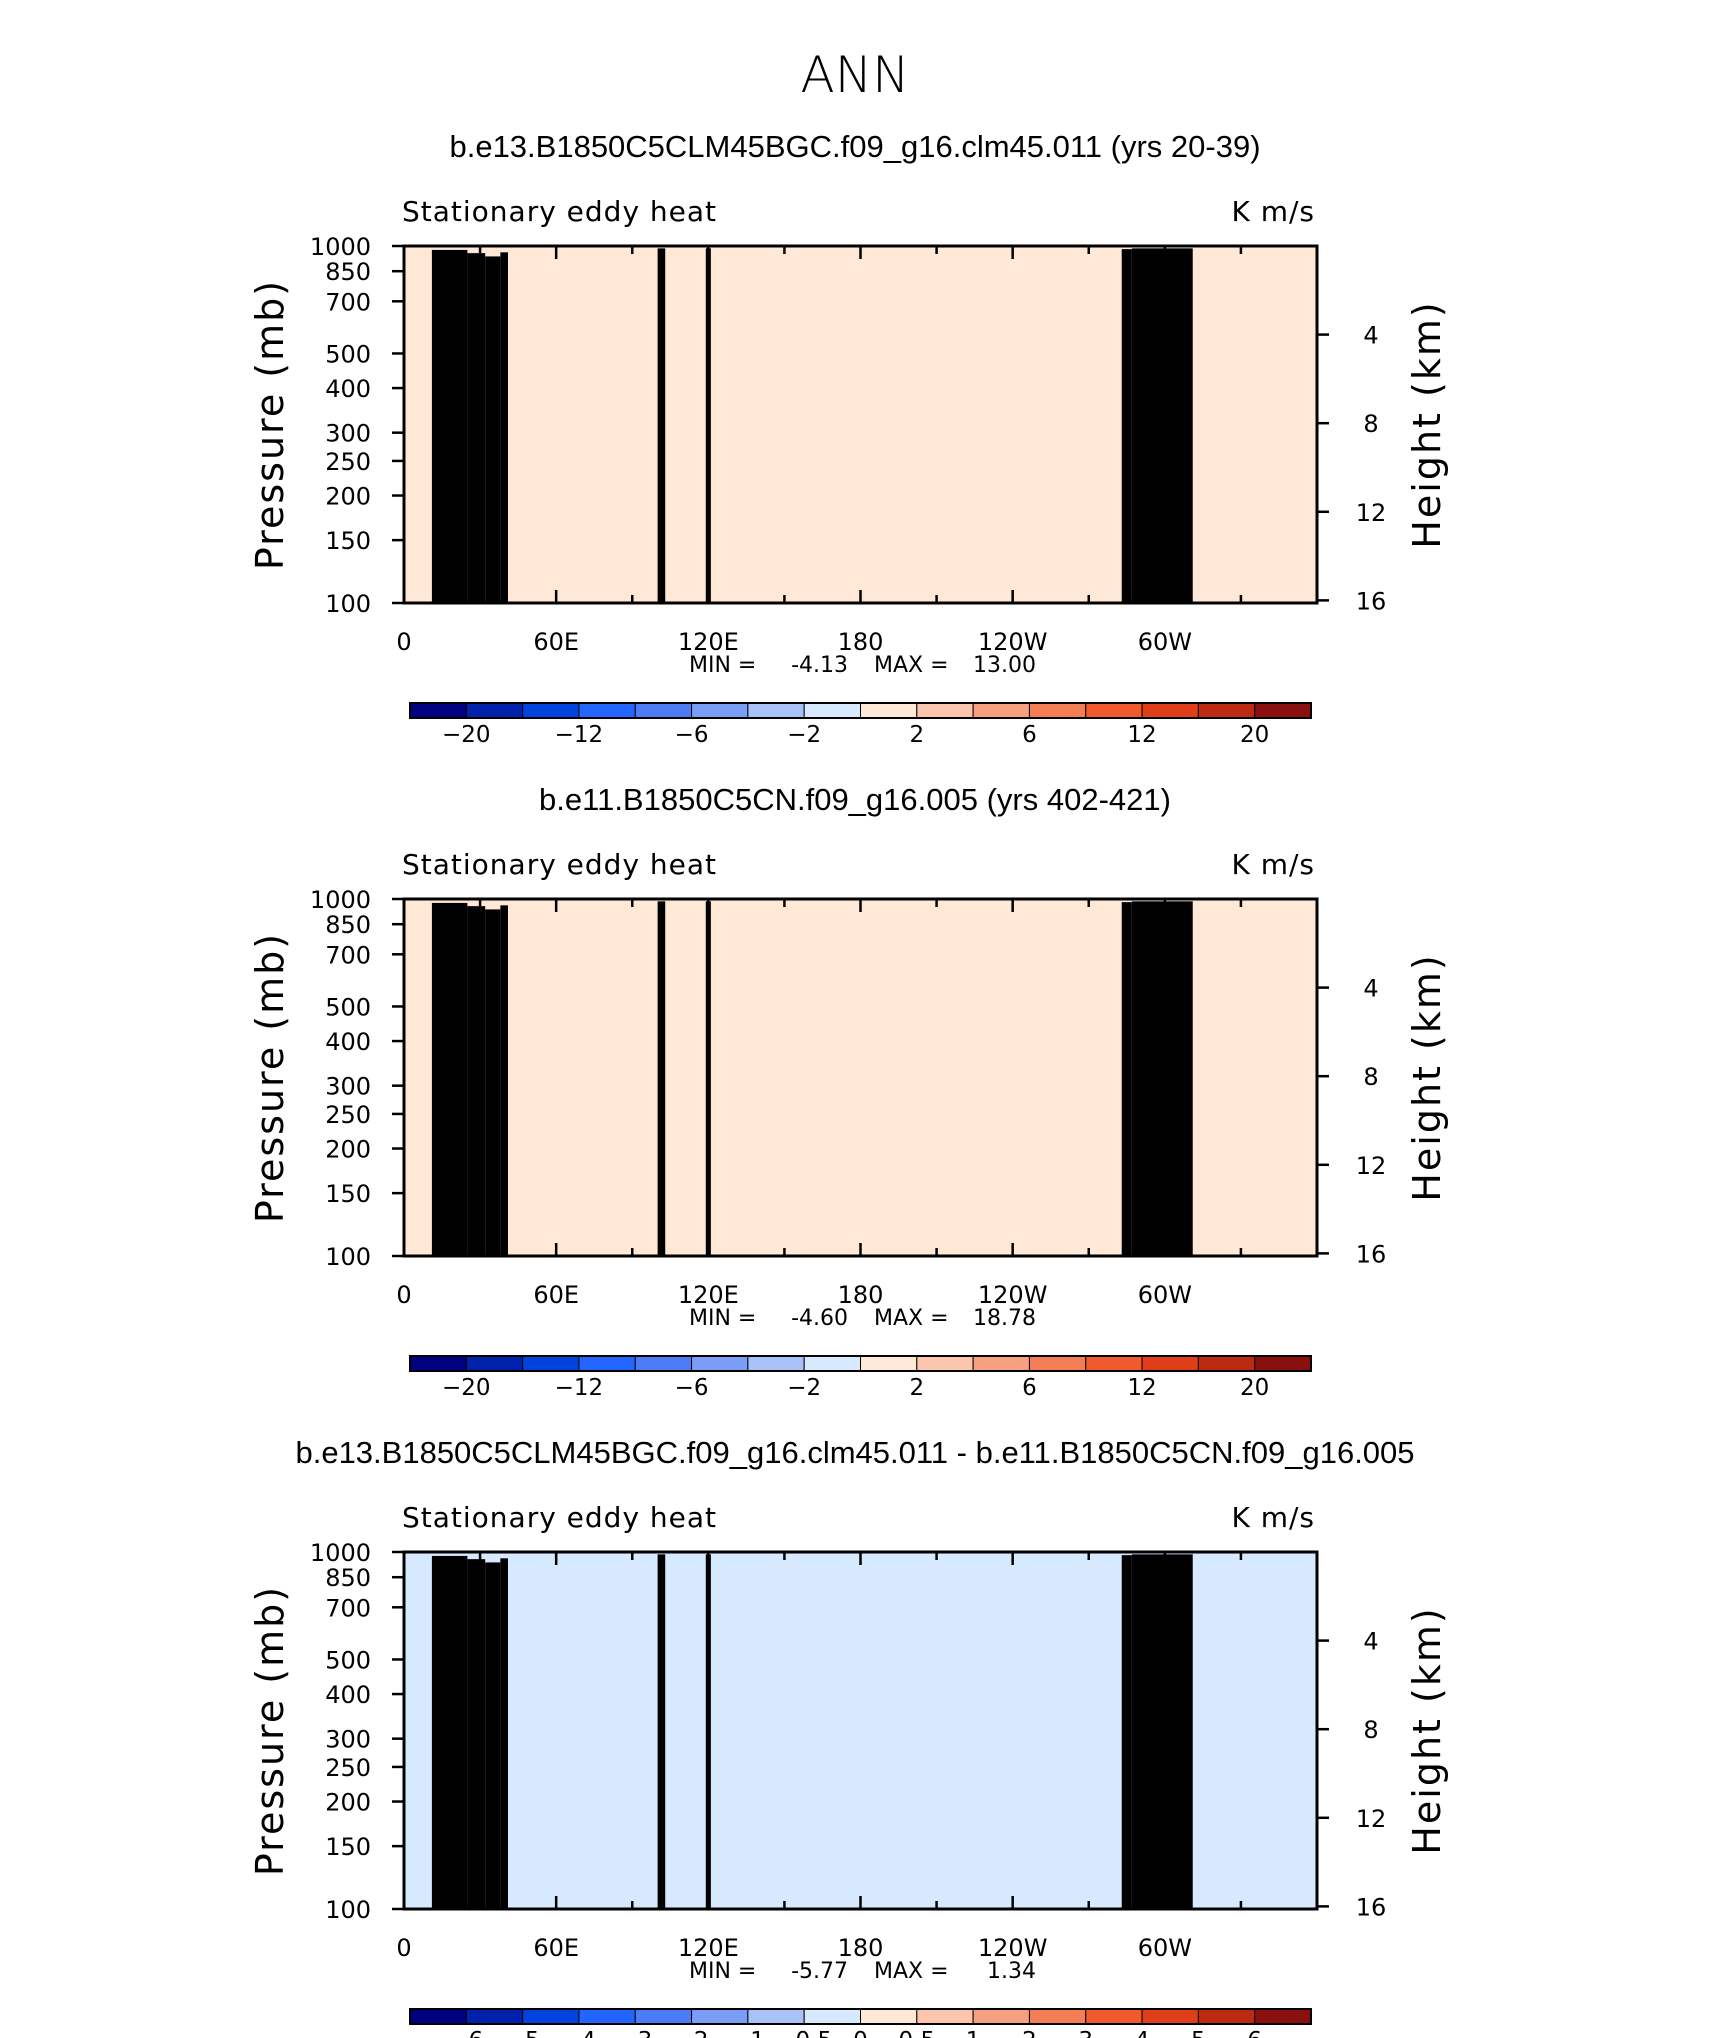 This screenshot has height=2038, width=1710. Describe the element at coordinates (579, 2033) in the screenshot. I see `colorbar-label: −4` at that location.